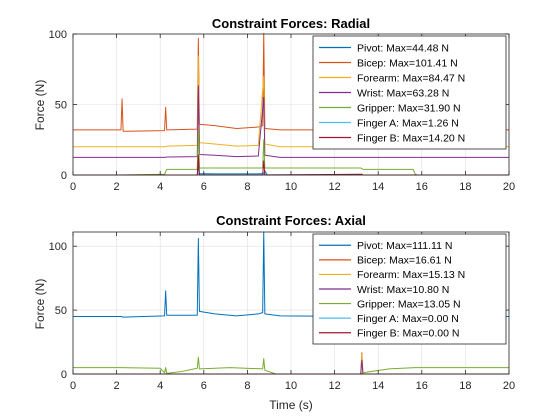 The image size is (560, 420). Describe the element at coordinates (403, 290) in the screenshot. I see `legend-entry: Wrist: Max=10.80 N` at that location.